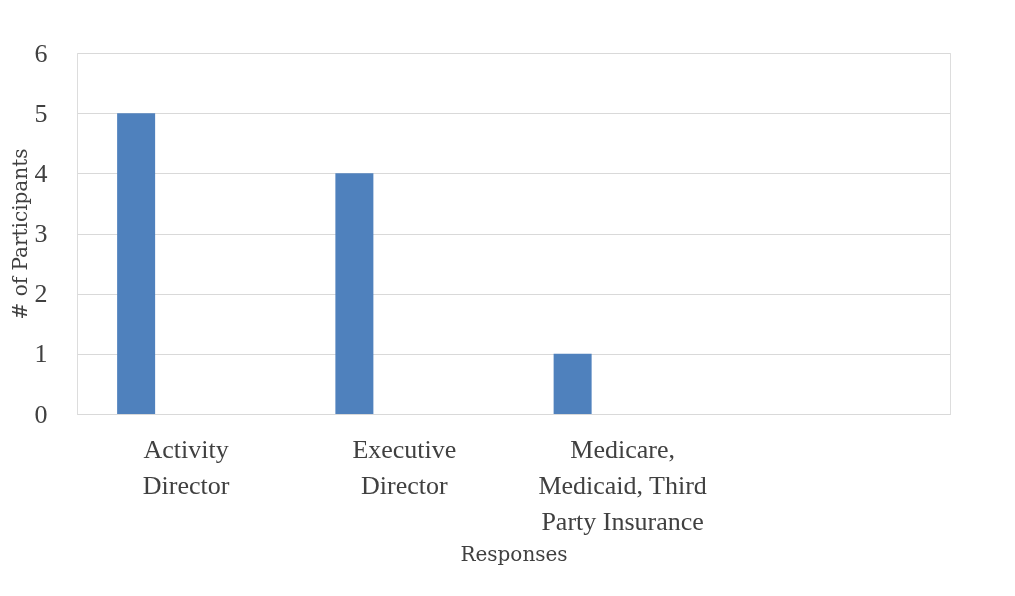 The width and height of the screenshot is (1015, 596). What do you see at coordinates (41, 53) in the screenshot?
I see `y-tick-label: 6` at bounding box center [41, 53].